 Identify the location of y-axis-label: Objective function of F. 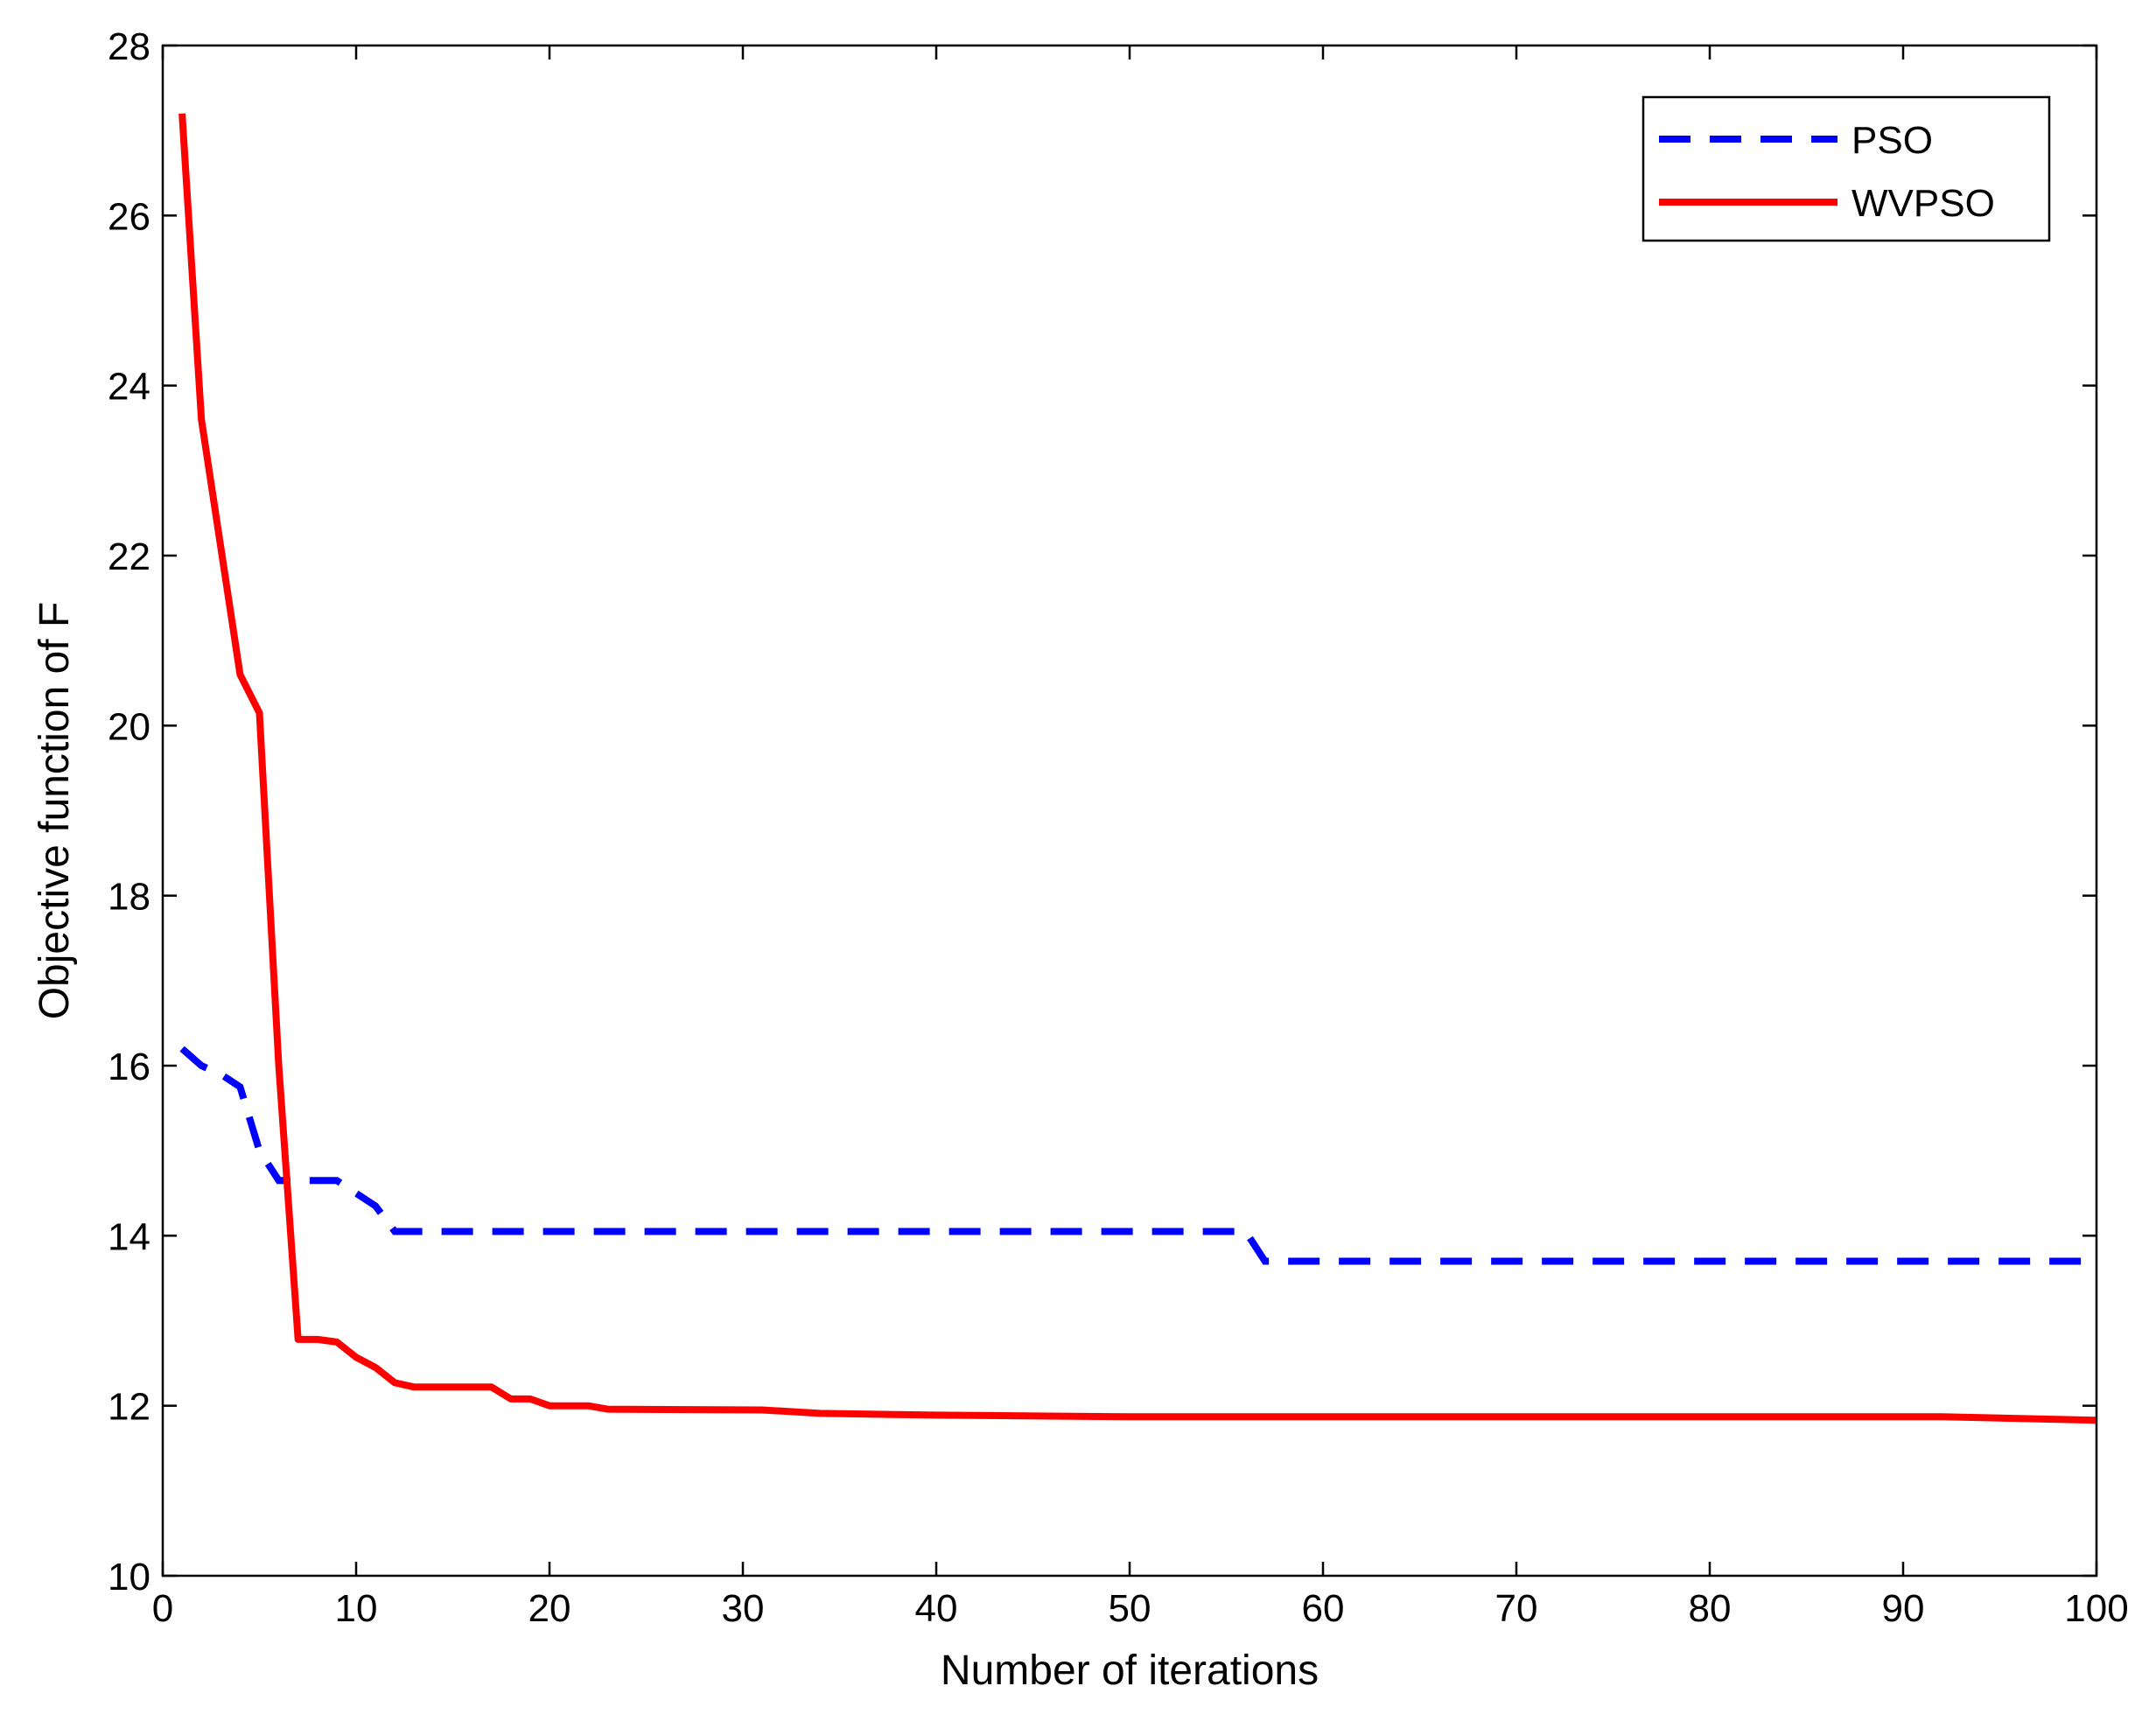
(55, 811).